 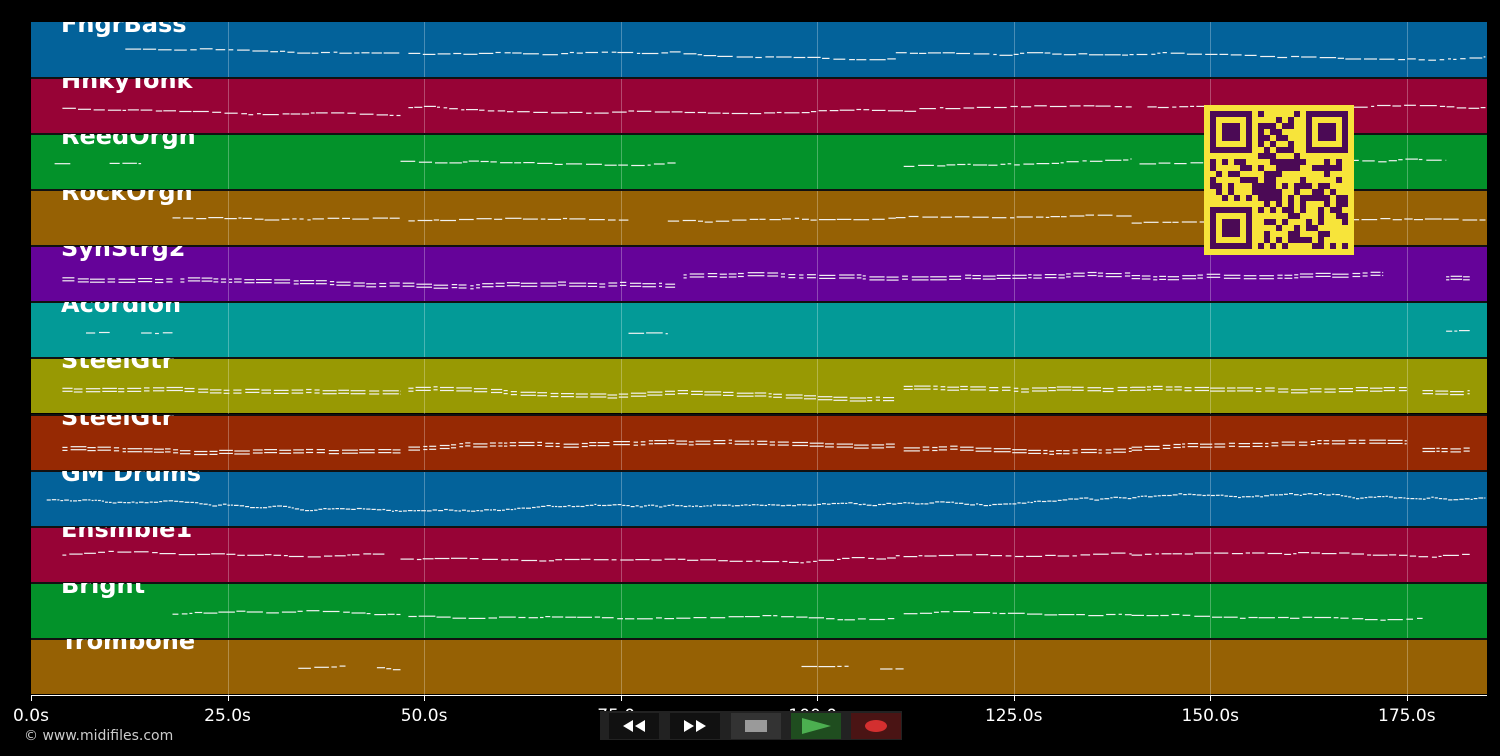 I want to click on qr-code-image, so click(x=1279, y=180).